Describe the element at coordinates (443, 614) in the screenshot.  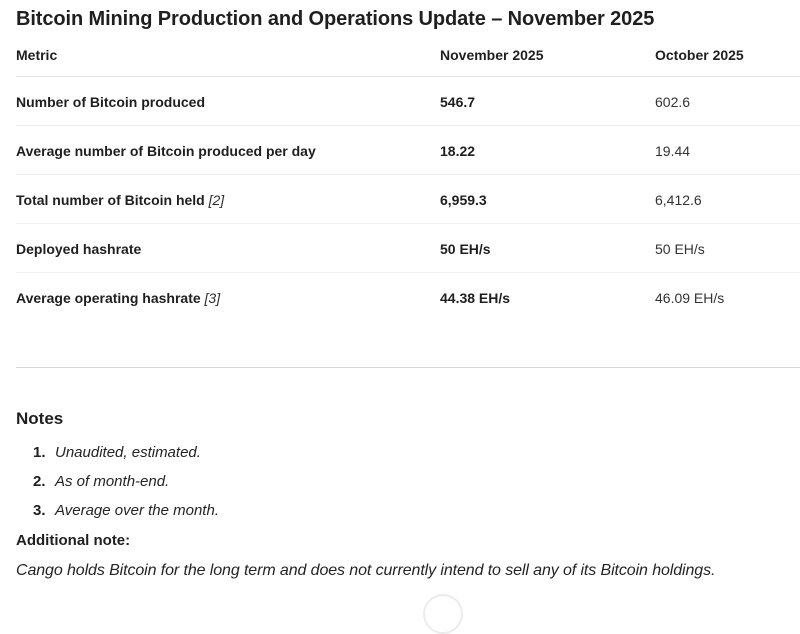
I see `bottom-arc-decoration` at that location.